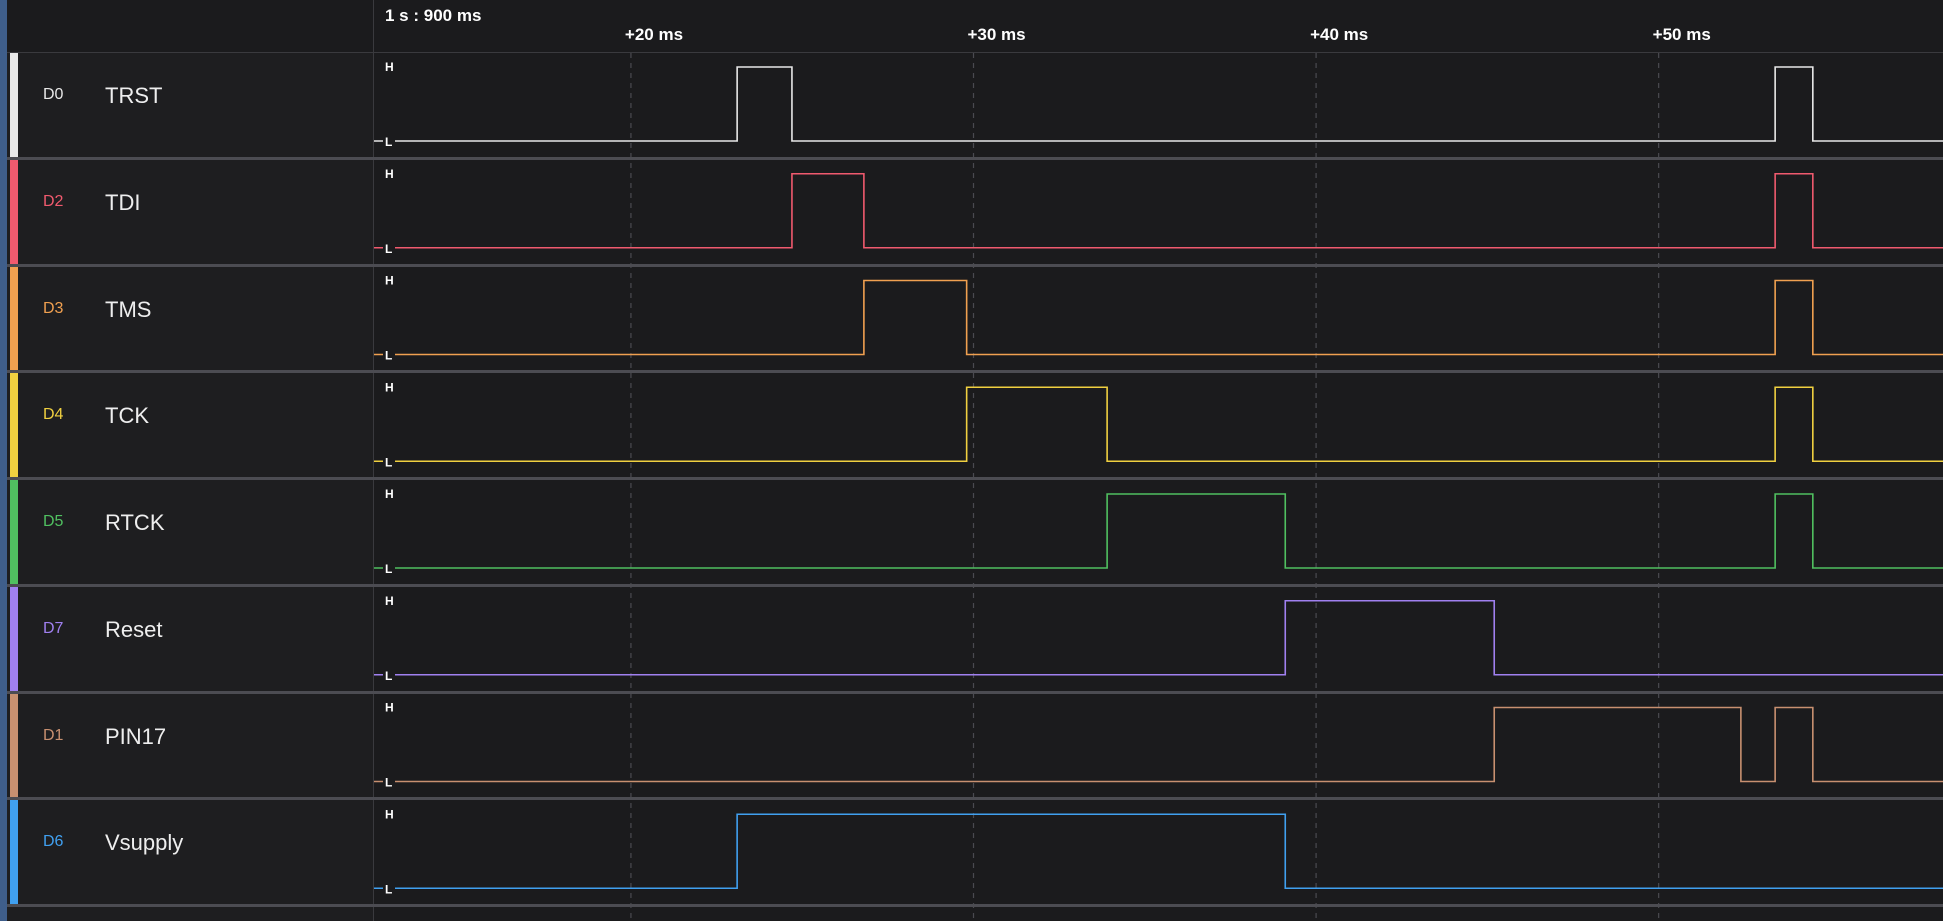 This screenshot has width=1943, height=921. Describe the element at coordinates (1158, 424) in the screenshot. I see `waveform-tck` at that location.